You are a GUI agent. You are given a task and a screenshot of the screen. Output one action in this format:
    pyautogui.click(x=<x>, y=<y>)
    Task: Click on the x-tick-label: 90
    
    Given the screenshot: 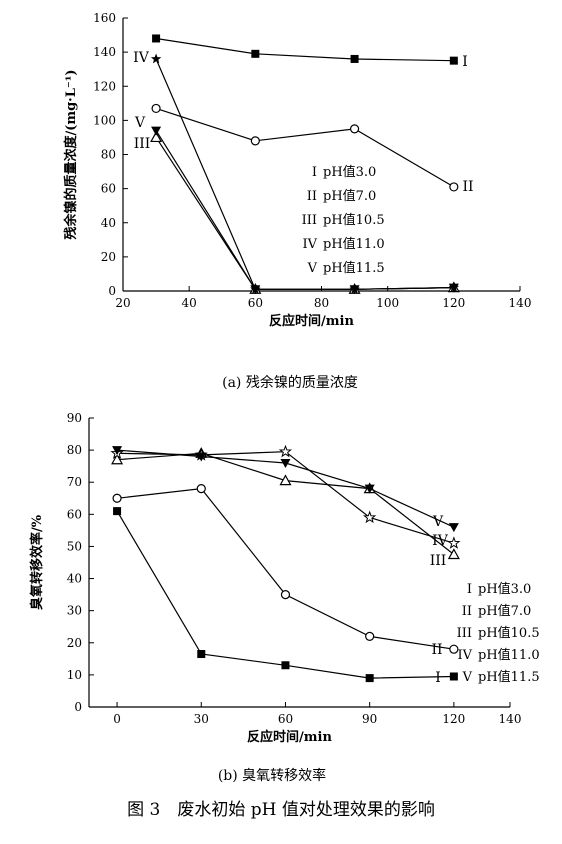 What is the action you would take?
    pyautogui.click(x=369, y=719)
    